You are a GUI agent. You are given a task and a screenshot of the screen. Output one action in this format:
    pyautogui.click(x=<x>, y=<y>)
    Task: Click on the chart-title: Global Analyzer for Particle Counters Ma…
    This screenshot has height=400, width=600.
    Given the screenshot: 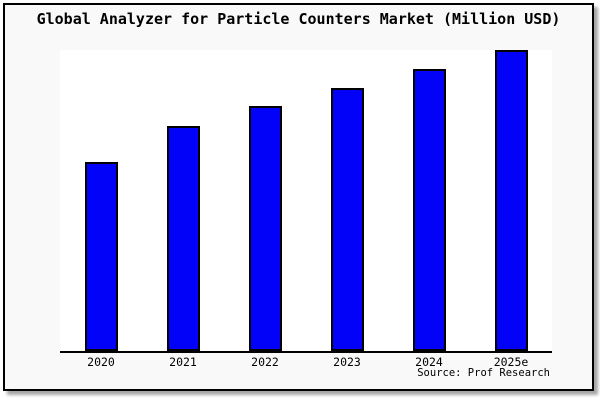 What is the action you would take?
    pyautogui.click(x=298, y=19)
    